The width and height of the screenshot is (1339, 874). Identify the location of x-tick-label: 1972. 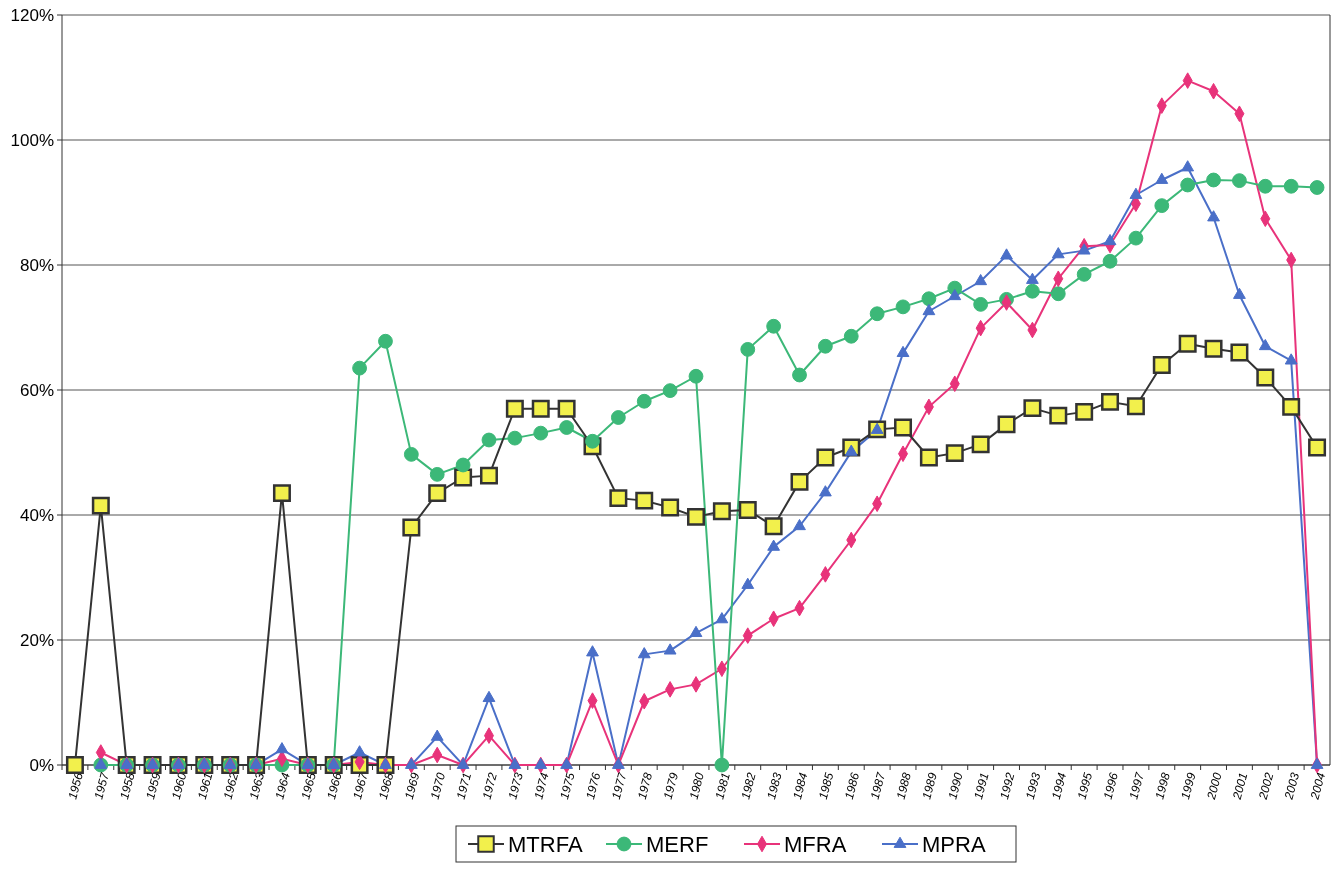
(490, 785).